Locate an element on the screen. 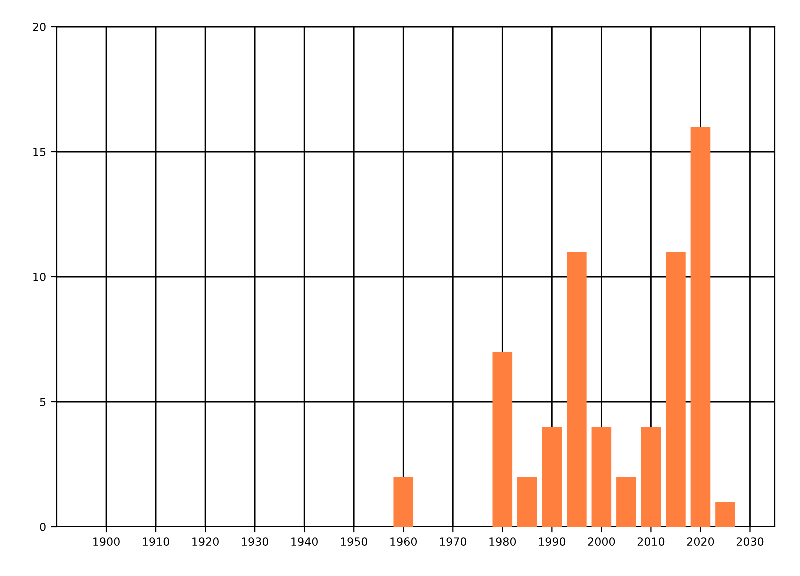 The width and height of the screenshot is (800, 576). x-tick-label: 1940 is located at coordinates (305, 542).